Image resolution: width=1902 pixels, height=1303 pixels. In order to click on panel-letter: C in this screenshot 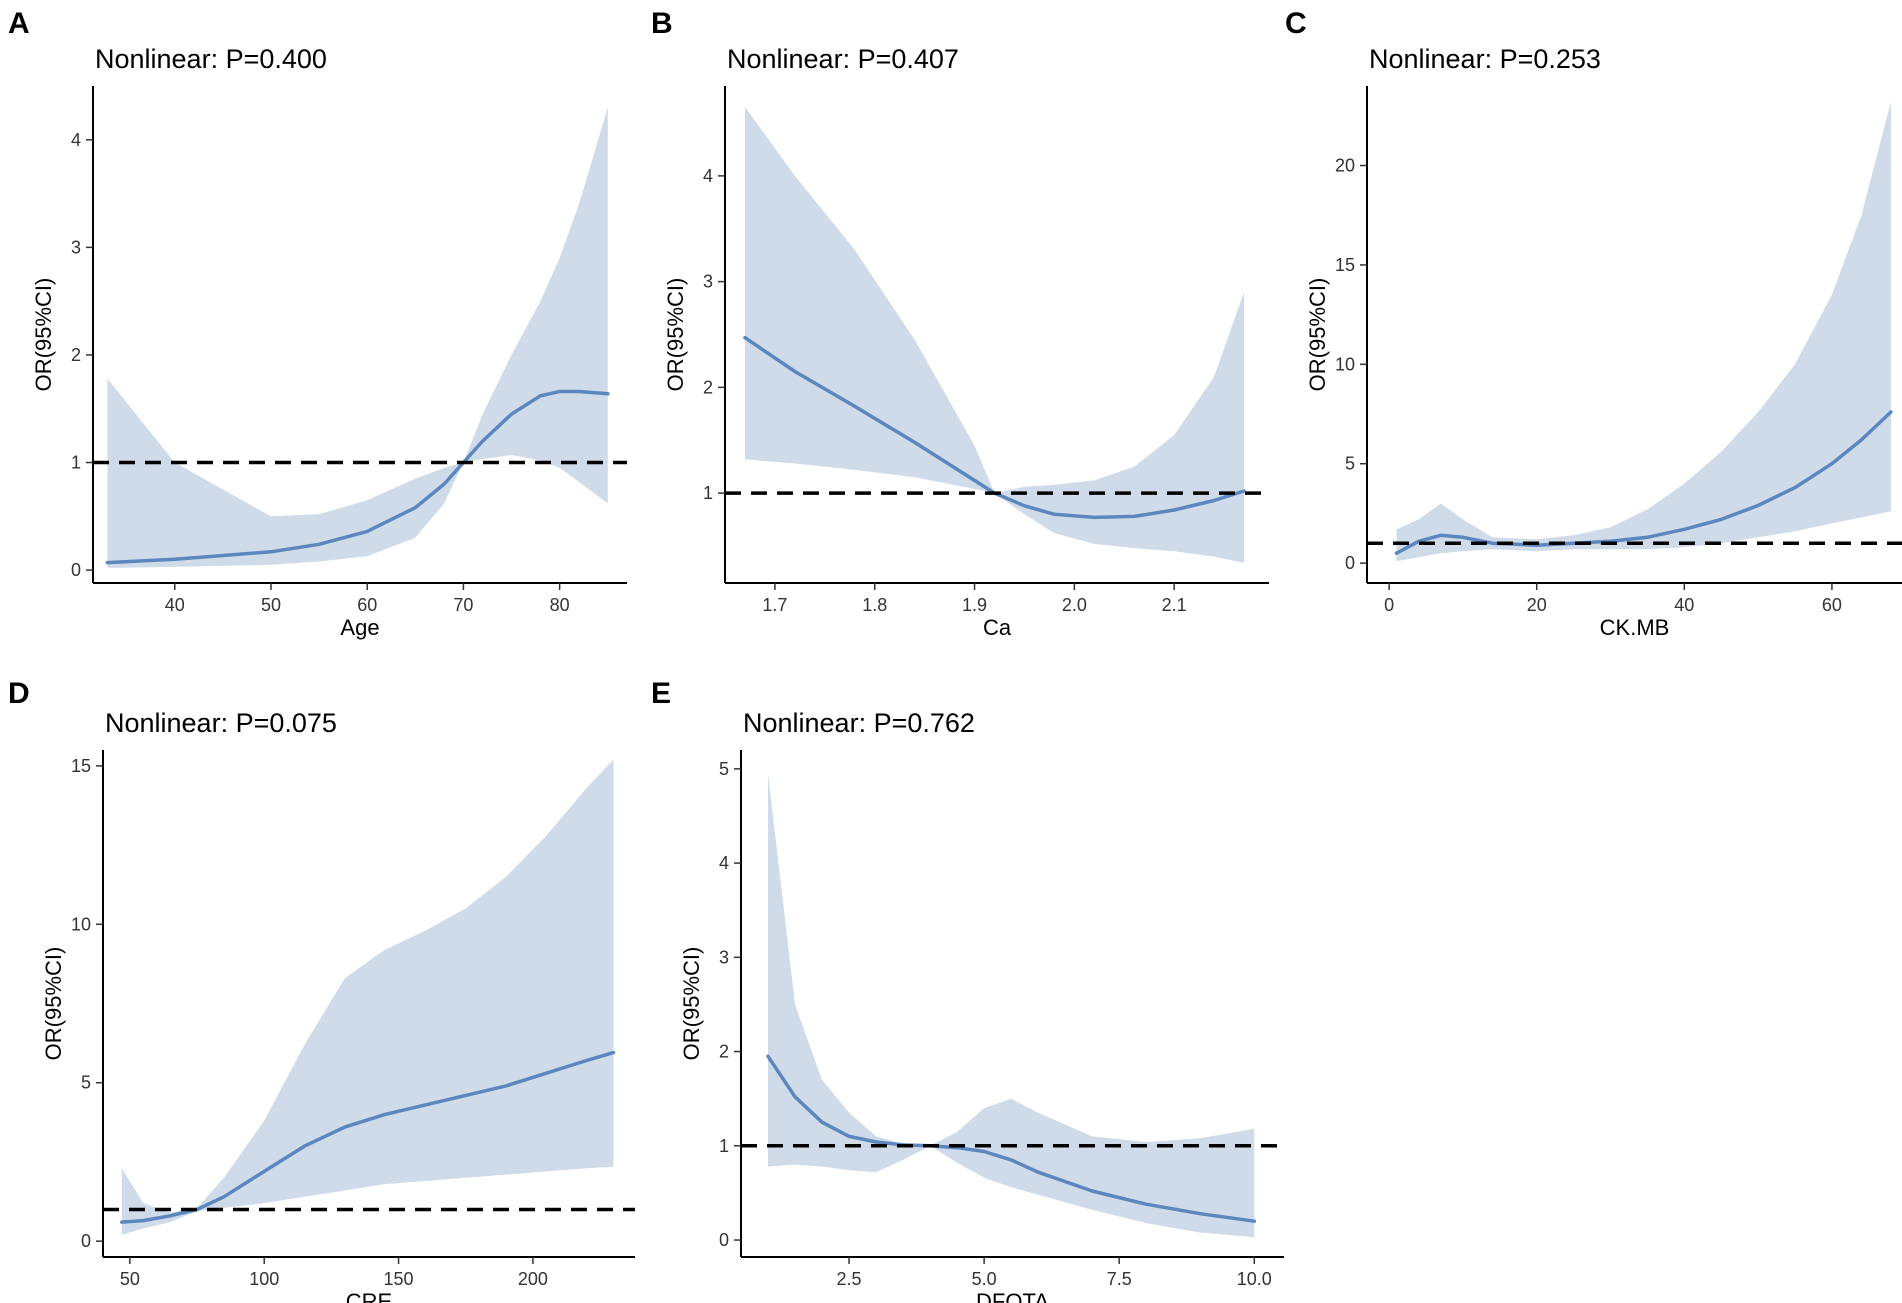, I will do `click(1296, 23)`.